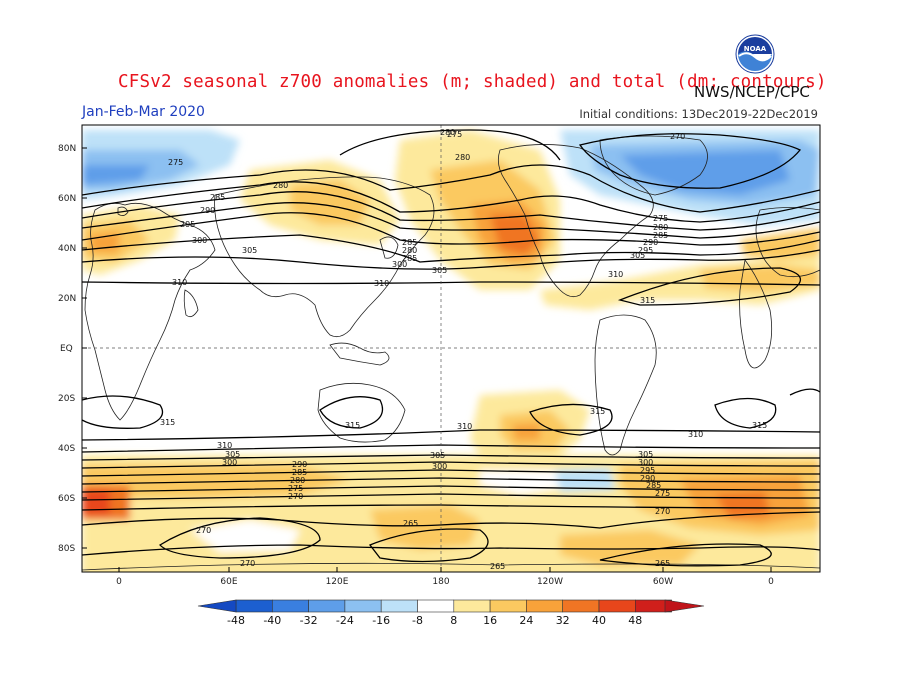  I want to click on lat-label: EQ, so click(66, 349).